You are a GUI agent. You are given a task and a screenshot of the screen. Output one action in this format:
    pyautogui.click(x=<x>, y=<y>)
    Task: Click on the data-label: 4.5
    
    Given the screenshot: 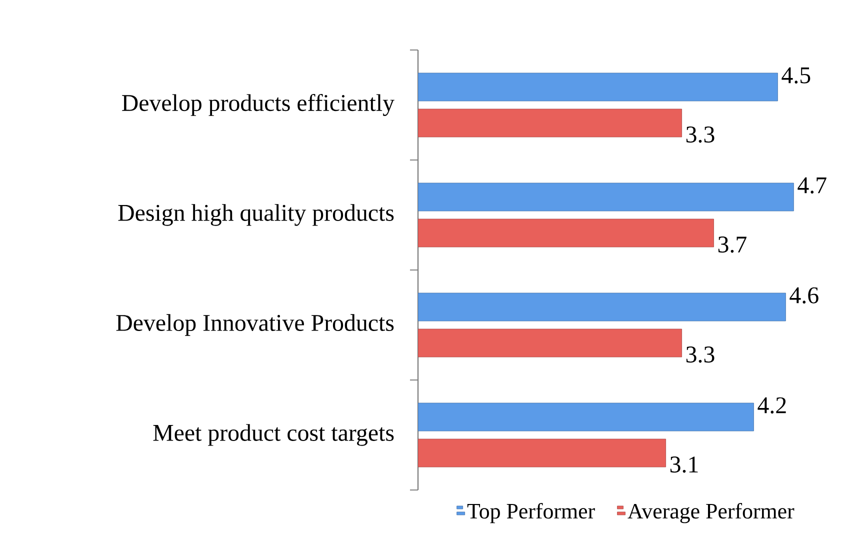 What is the action you would take?
    pyautogui.click(x=796, y=75)
    